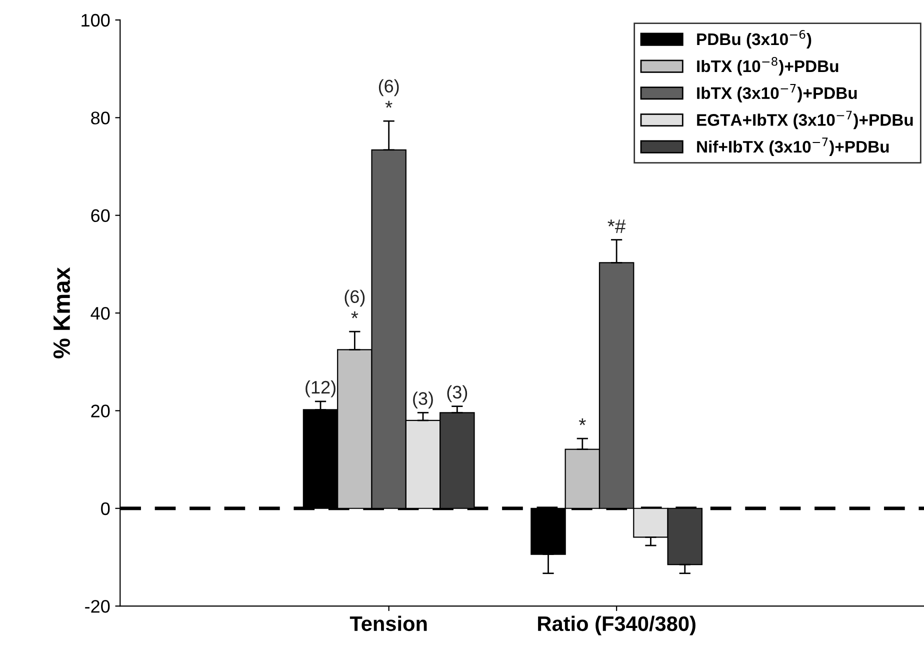  I want to click on legend-label: IbTX (10$^{−8}$)+PDBu, so click(767, 66).